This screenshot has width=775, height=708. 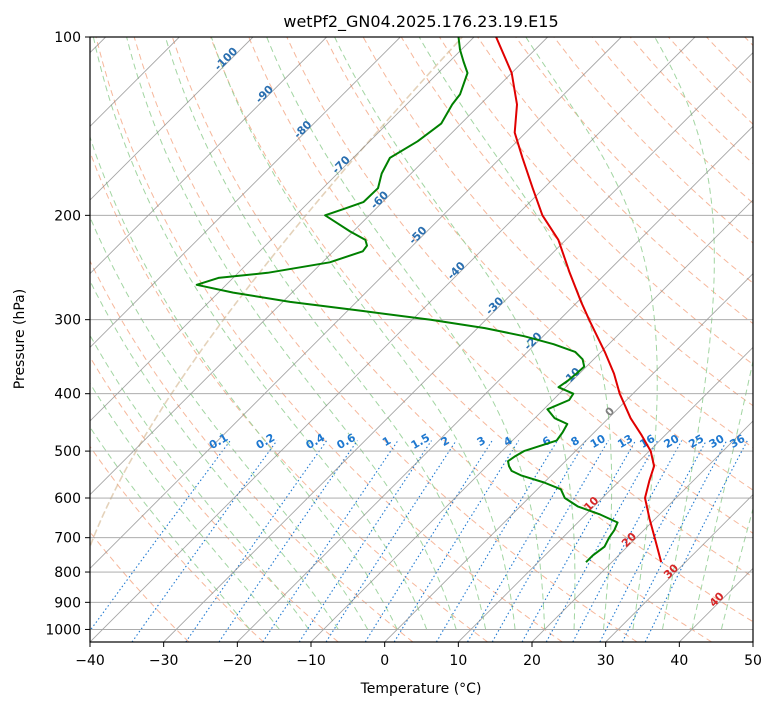 I want to click on x-tick-label: 0, so click(x=384, y=661).